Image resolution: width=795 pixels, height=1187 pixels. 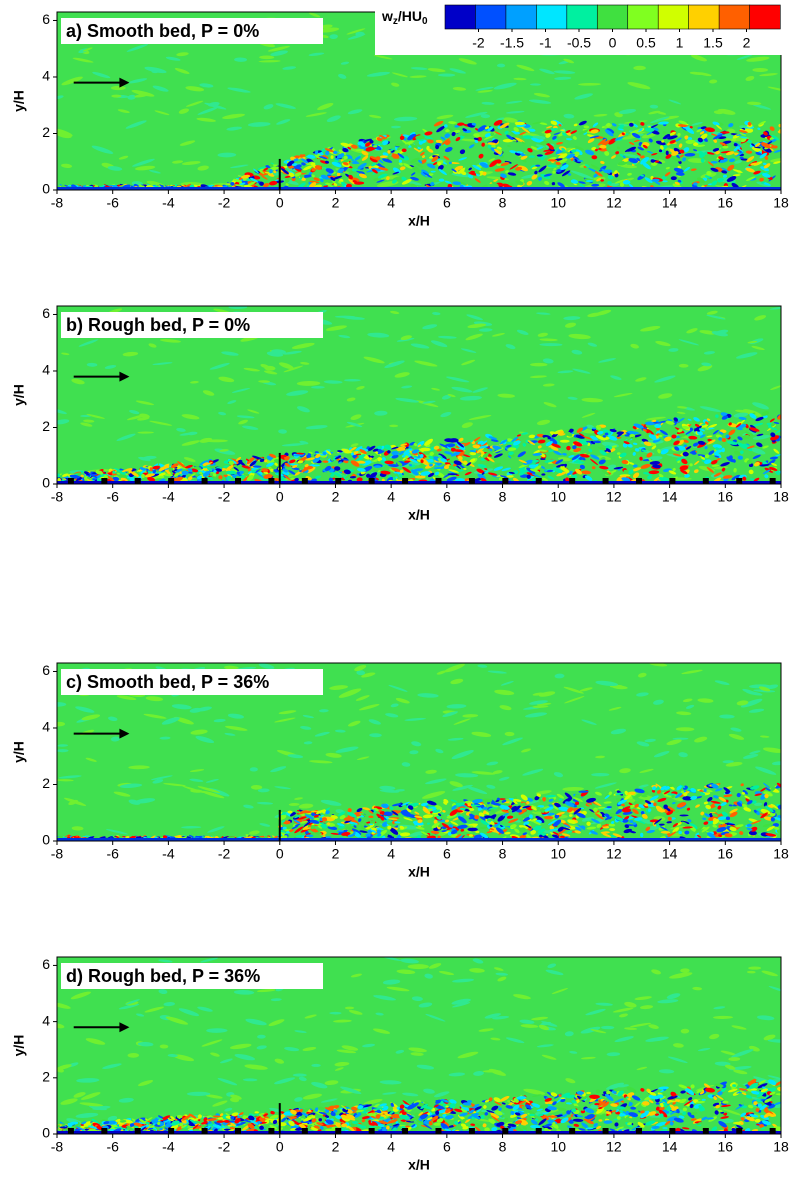 I want to click on y-tick-label: 6, so click(x=46, y=313).